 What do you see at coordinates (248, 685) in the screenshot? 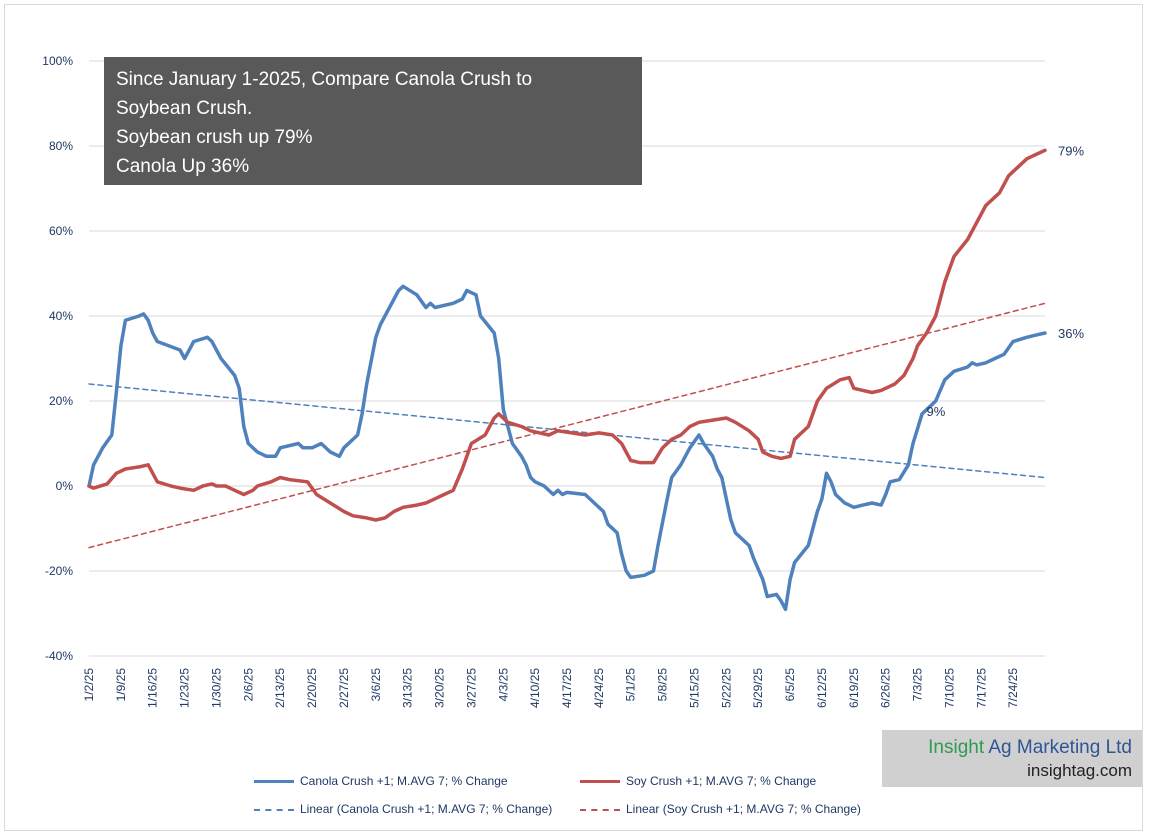
I see `x-tick-label: 2/6/25` at bounding box center [248, 685].